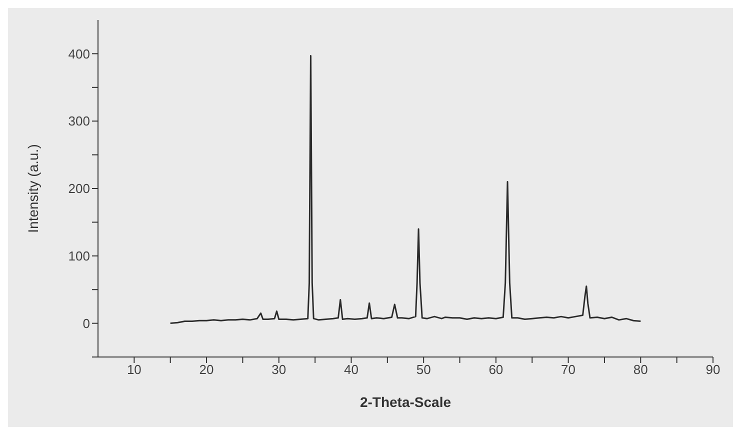 Image resolution: width=741 pixels, height=435 pixels. What do you see at coordinates (351, 370) in the screenshot?
I see `x-tick-label: 40` at bounding box center [351, 370].